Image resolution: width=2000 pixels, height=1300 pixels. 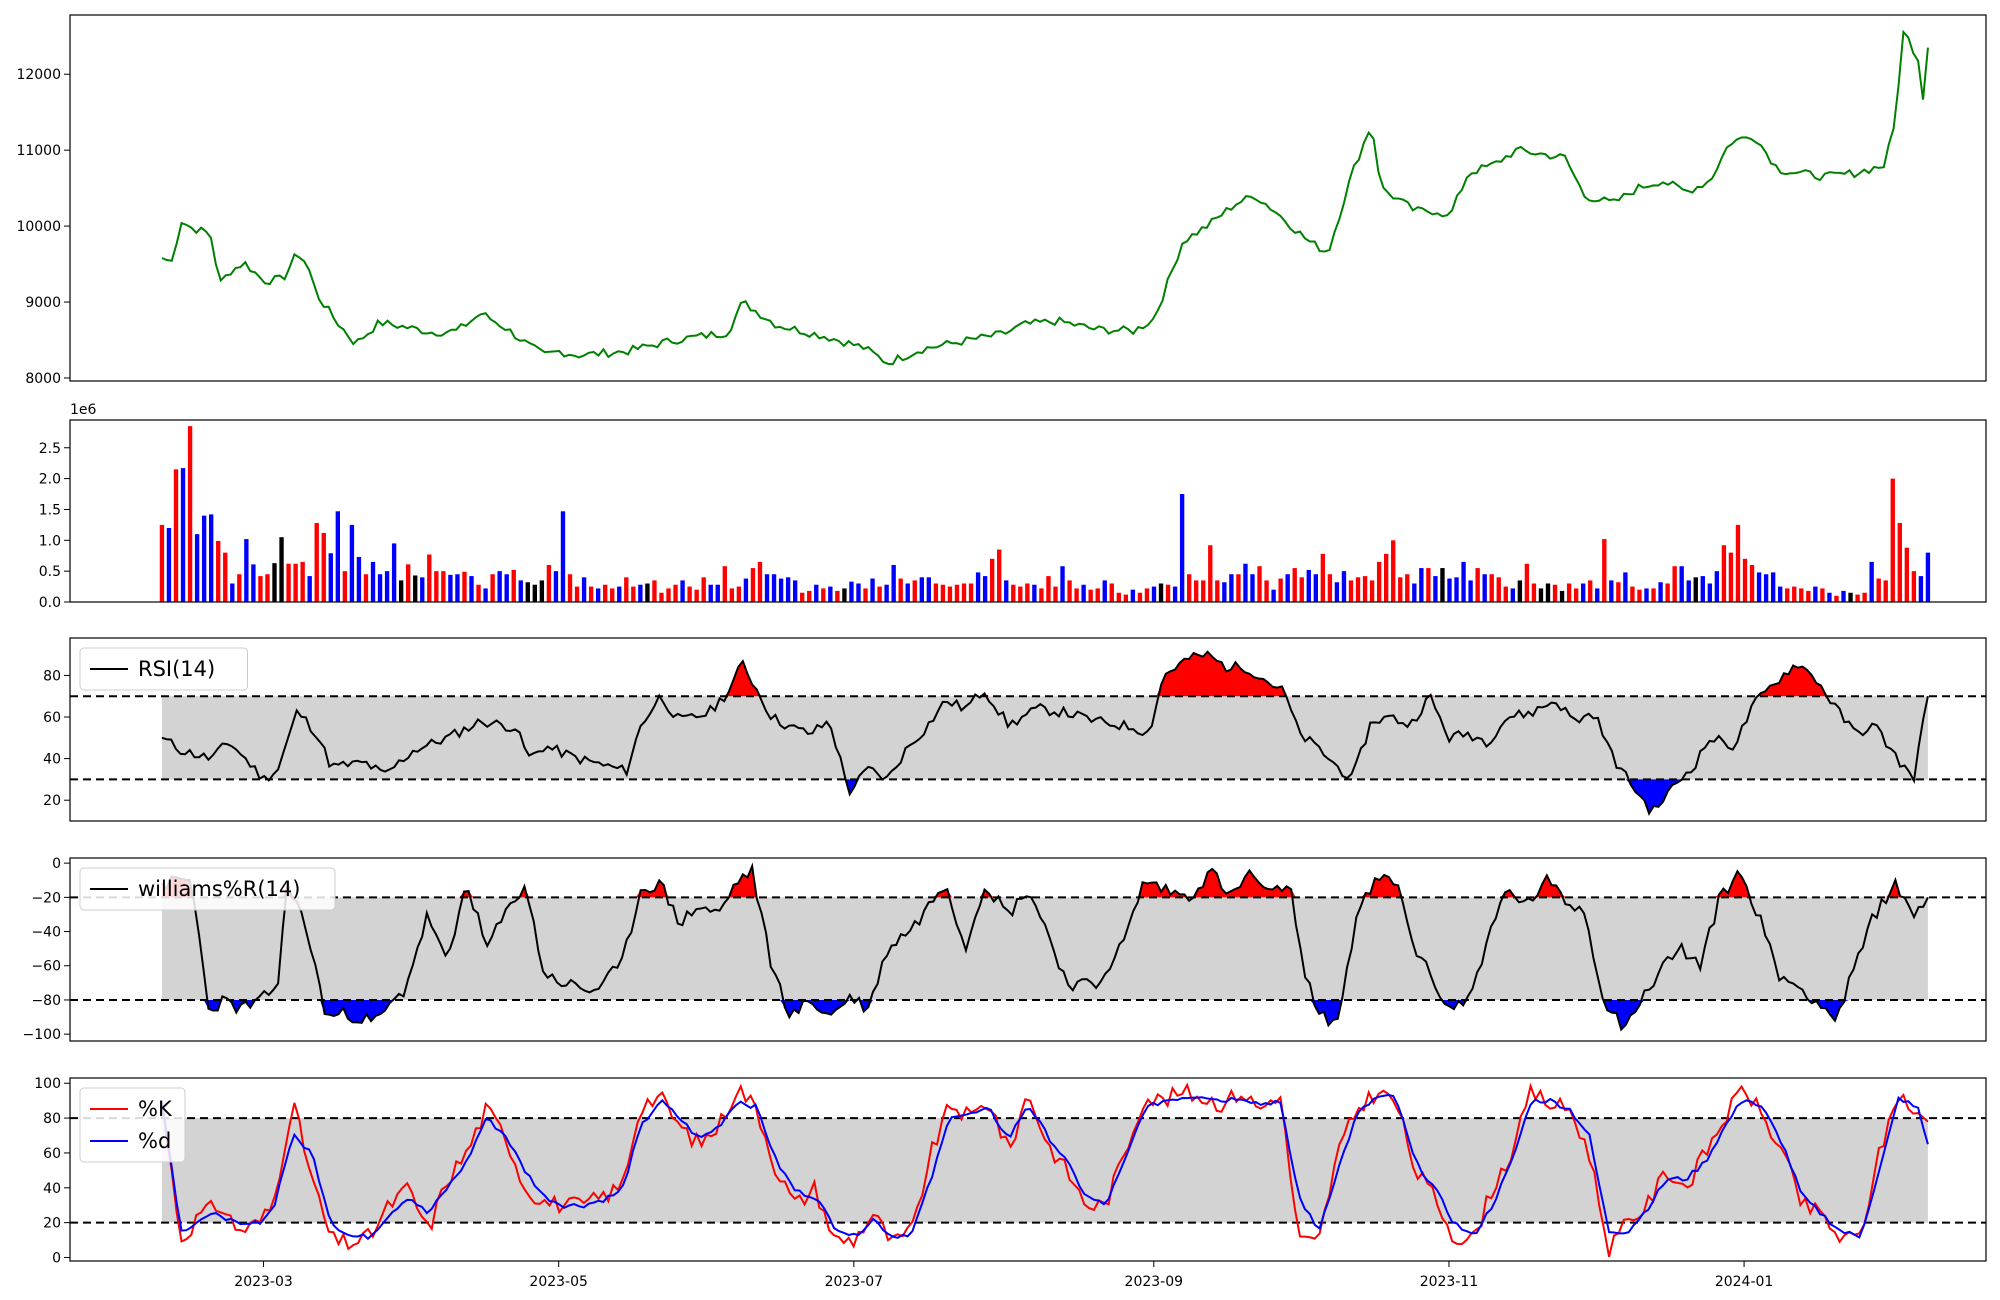 What do you see at coordinates (42, 1035) in the screenshot?
I see `y-tick-label: −100` at bounding box center [42, 1035].